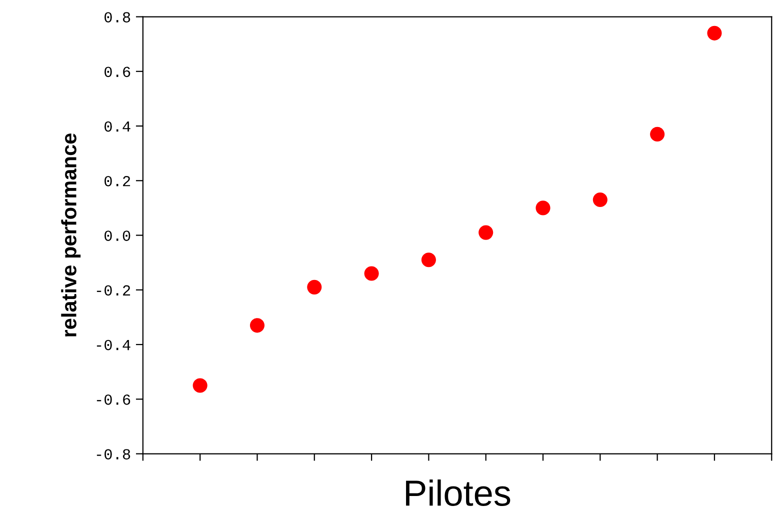 This screenshot has height=524, width=781. Describe the element at coordinates (113, 290) in the screenshot. I see `y-tick-label: -0.2` at that location.